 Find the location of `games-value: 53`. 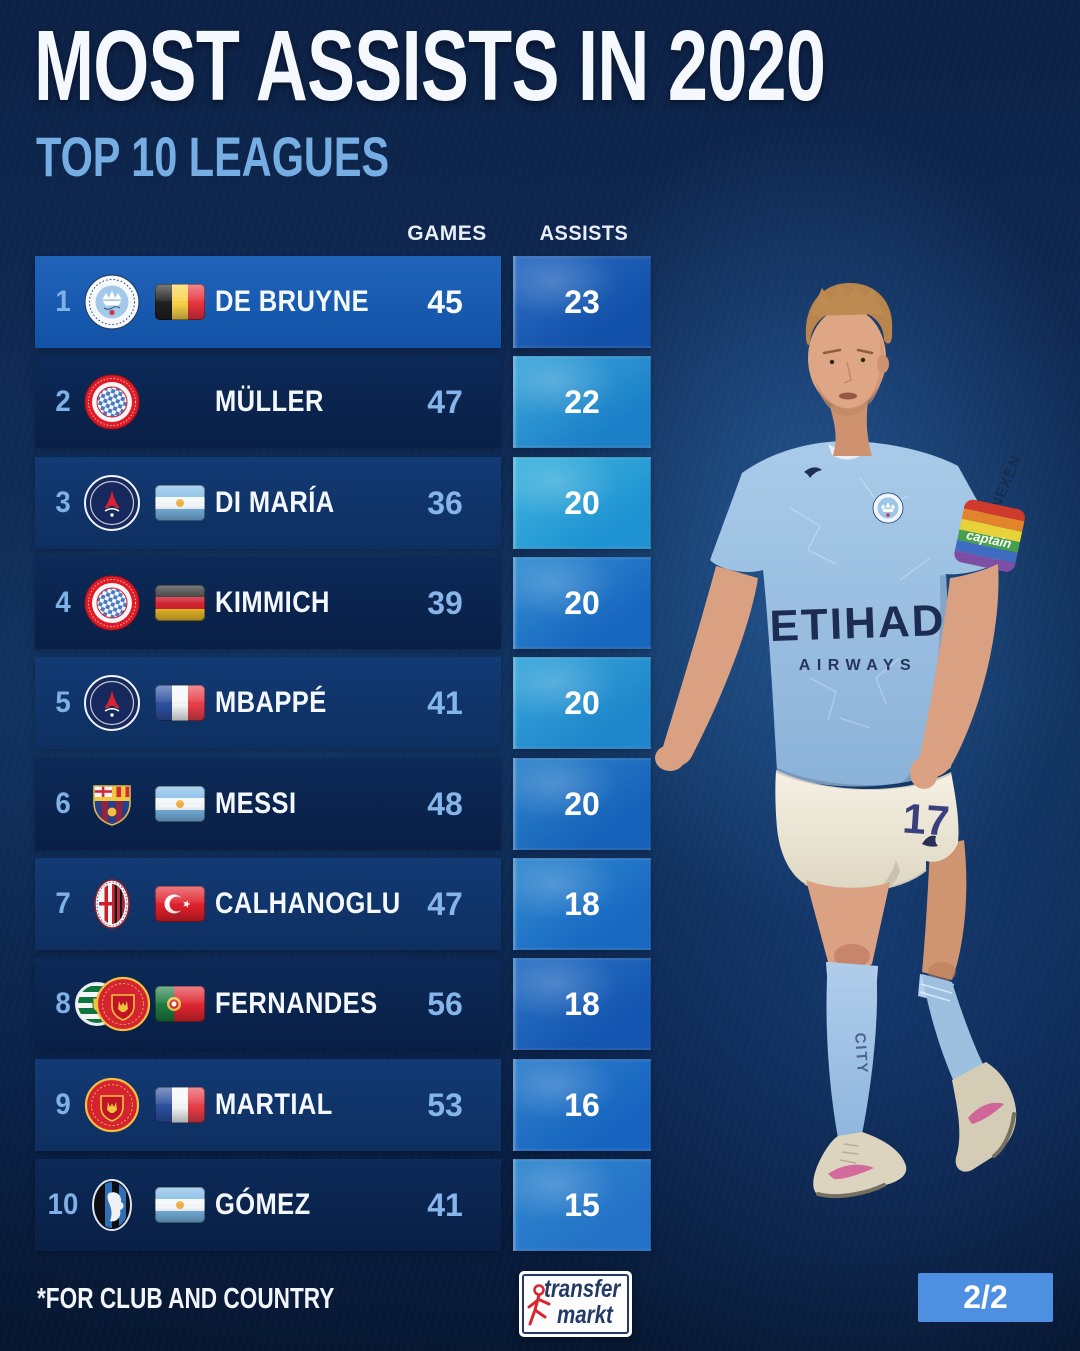

games-value: 53 is located at coordinates (445, 1104).